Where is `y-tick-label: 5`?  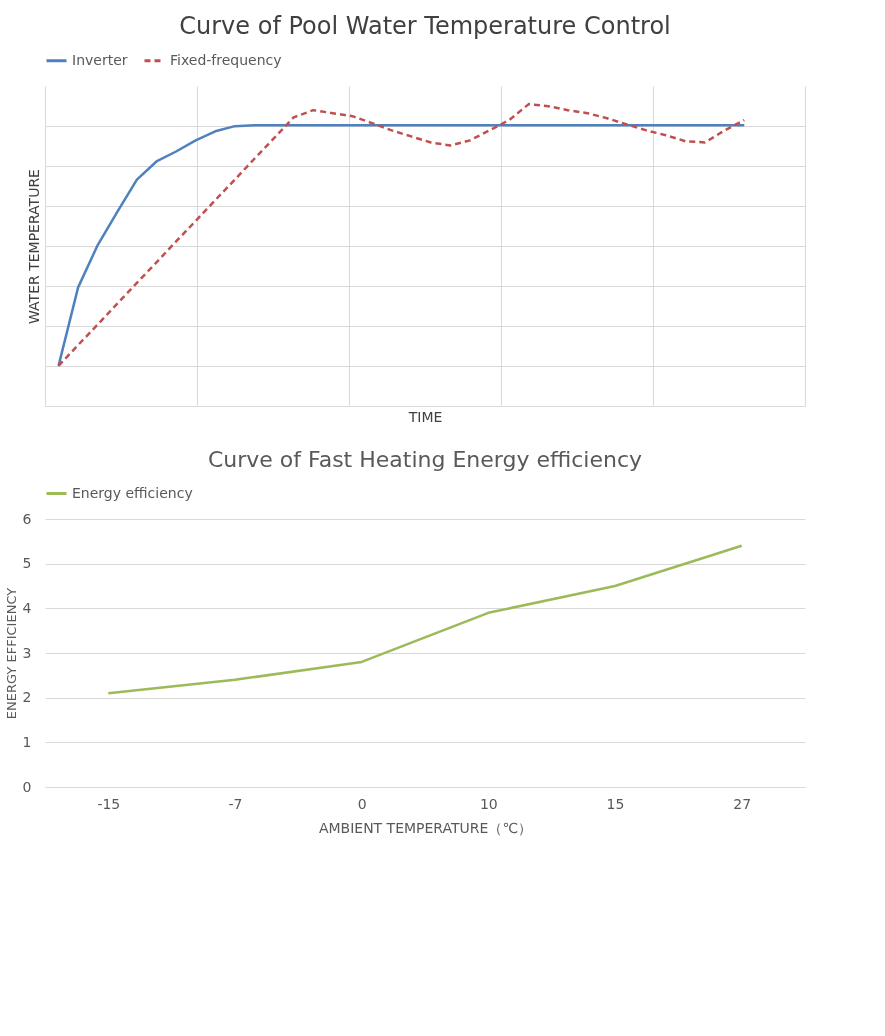
y-tick-label: 5 is located at coordinates (27, 563).